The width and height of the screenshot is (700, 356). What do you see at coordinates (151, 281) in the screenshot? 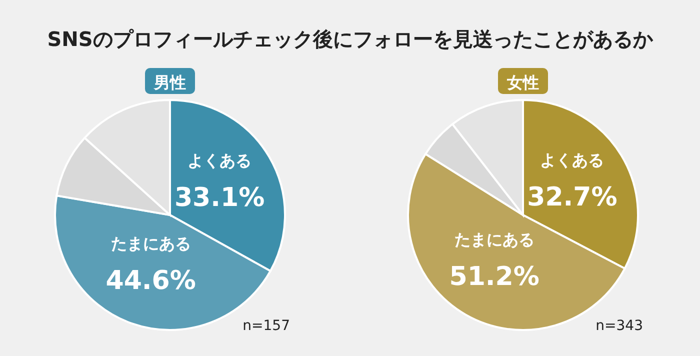
I see `data-label: 44.6%` at bounding box center [151, 281].